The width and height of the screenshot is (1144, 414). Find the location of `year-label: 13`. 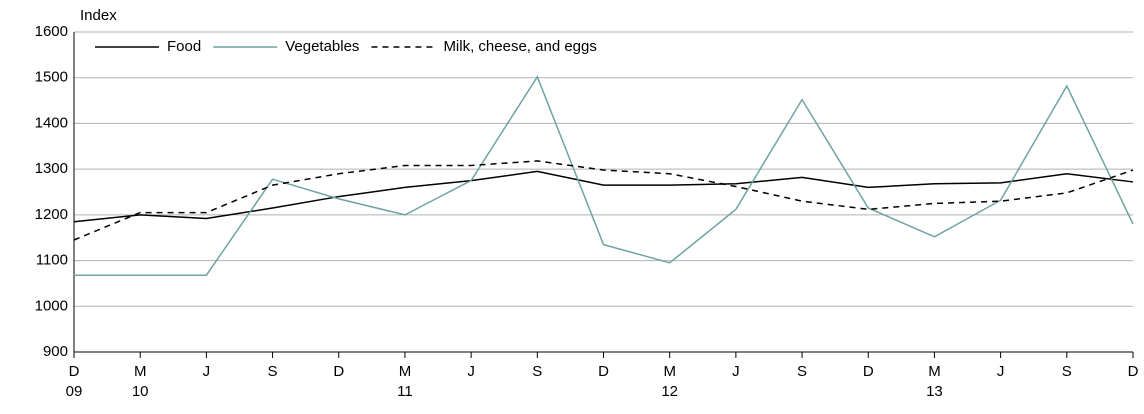

year-label: 13 is located at coordinates (934, 391).